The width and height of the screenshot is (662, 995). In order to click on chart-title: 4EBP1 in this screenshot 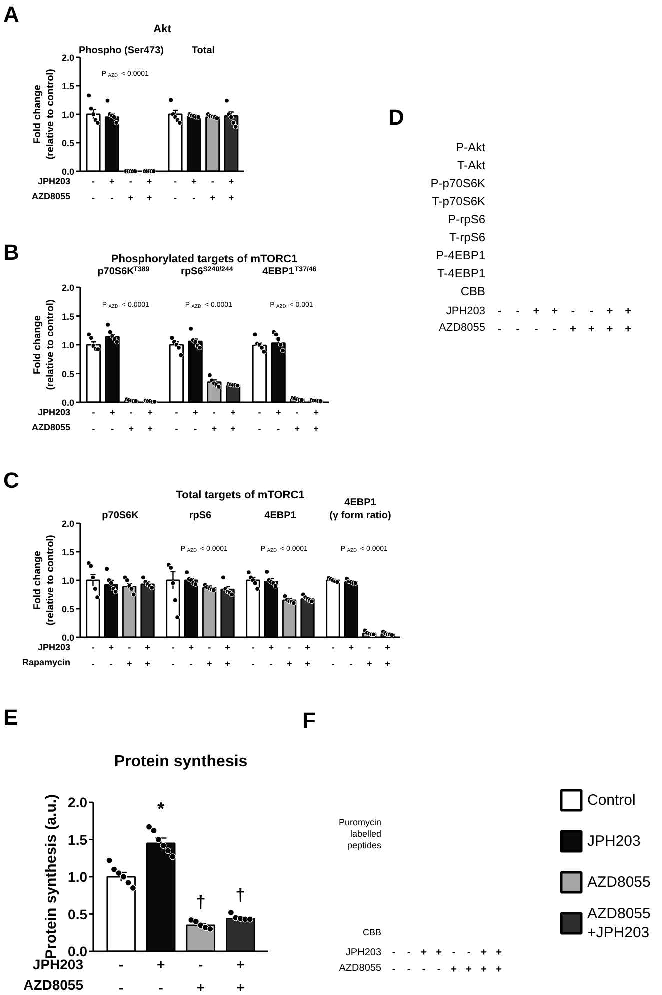, I will do `click(280, 516)`.